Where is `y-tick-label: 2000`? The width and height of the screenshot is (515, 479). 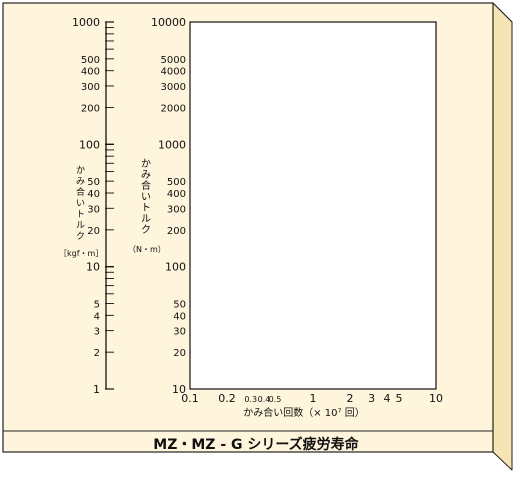
y-tick-label: 2000 is located at coordinates (173, 109).